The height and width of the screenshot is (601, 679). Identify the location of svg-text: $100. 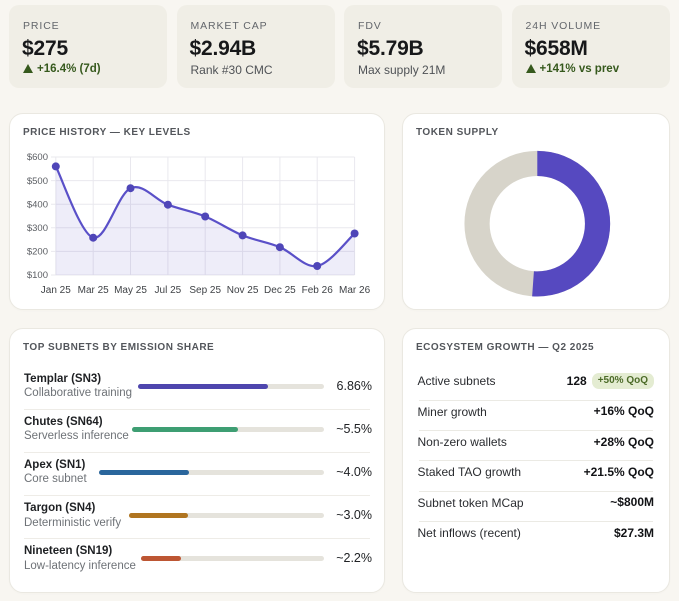
(37, 275).